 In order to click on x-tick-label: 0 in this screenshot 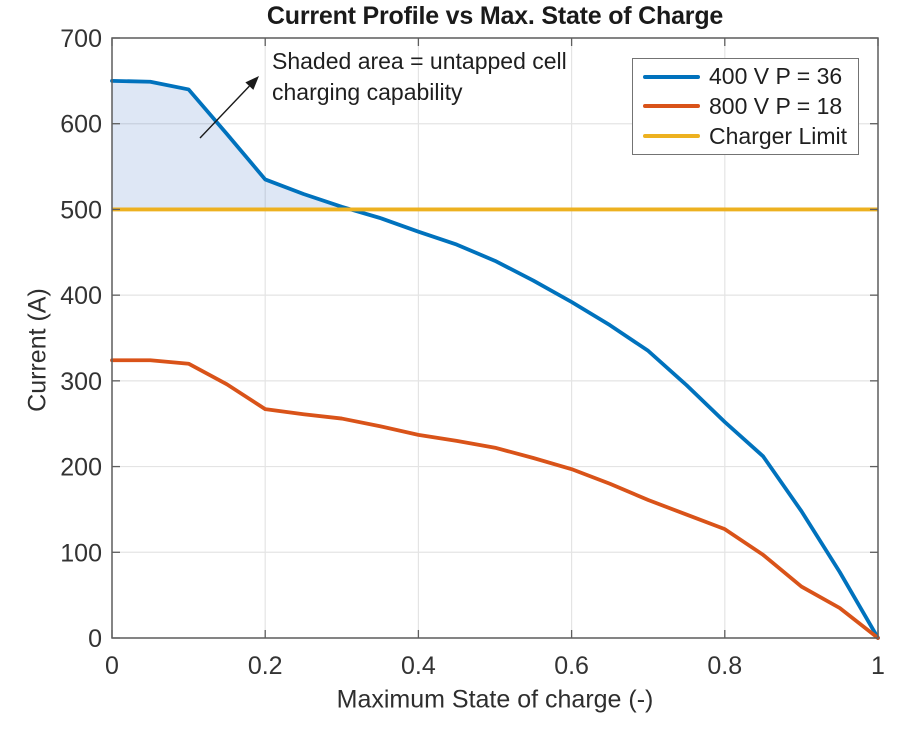, I will do `click(112, 666)`.